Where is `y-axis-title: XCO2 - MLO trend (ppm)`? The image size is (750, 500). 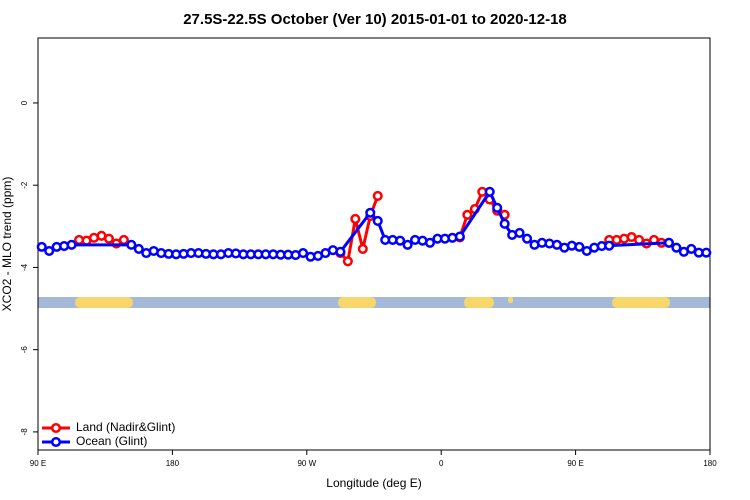
y-axis-title: XCO2 - MLO trend (ppm) is located at coordinates (7, 244).